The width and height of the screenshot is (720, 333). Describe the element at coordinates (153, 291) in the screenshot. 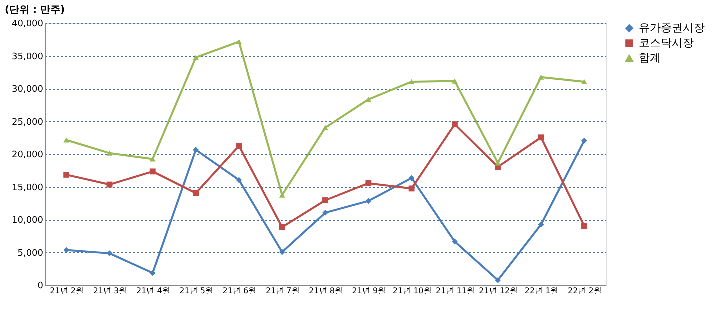

I see `x-tick-label: 21년 4월` at that location.